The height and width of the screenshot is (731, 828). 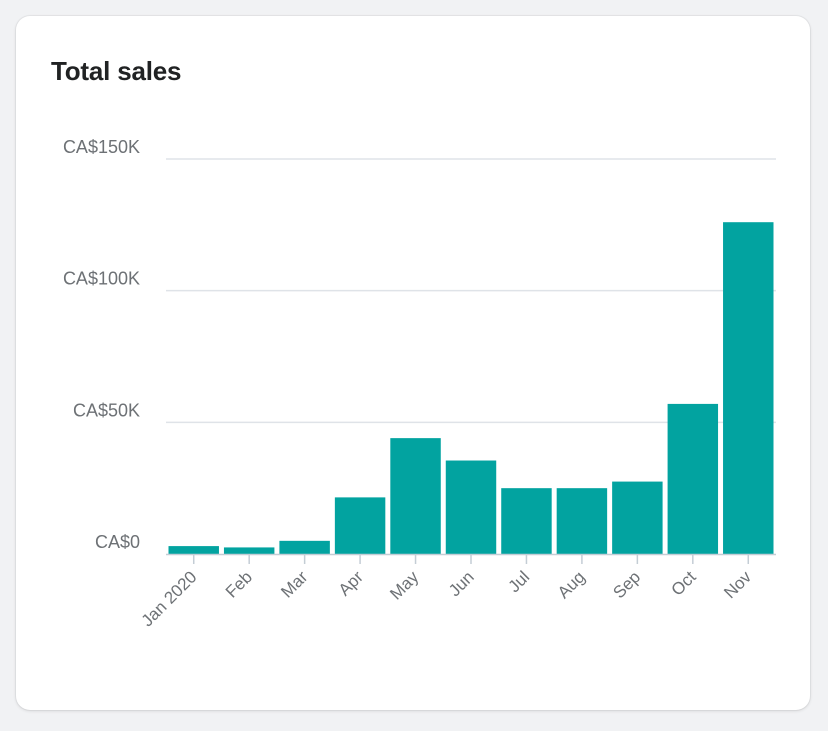 What do you see at coordinates (360, 525) in the screenshot?
I see `bar-apr` at bounding box center [360, 525].